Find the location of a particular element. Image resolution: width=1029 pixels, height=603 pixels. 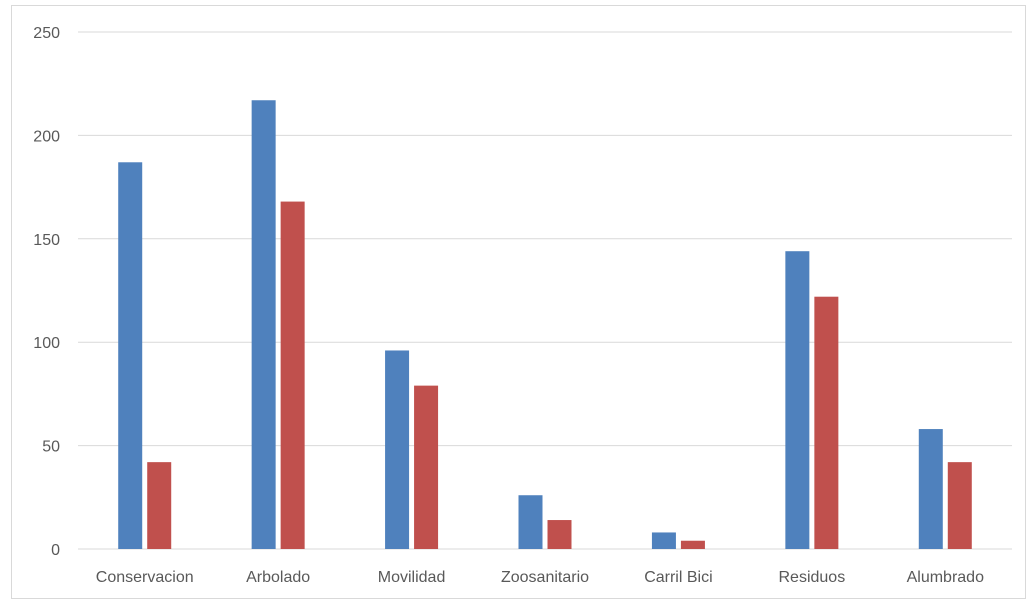

bar-series-1-conservacion is located at coordinates (130, 355).